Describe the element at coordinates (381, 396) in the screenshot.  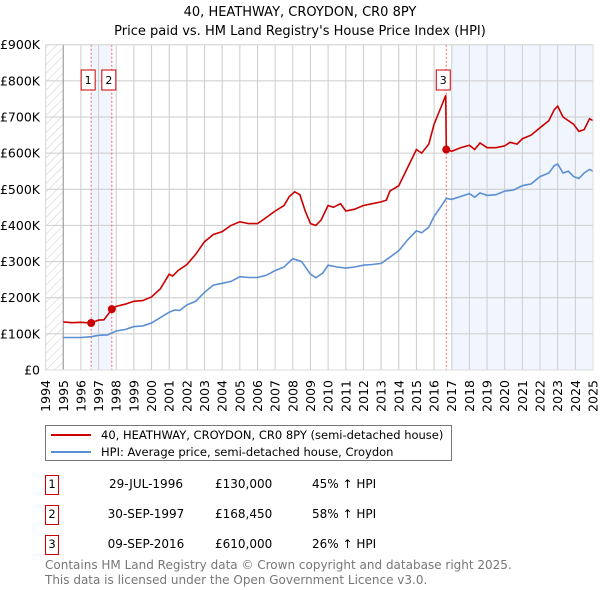
I see `x-tick-label: 2013` at that location.